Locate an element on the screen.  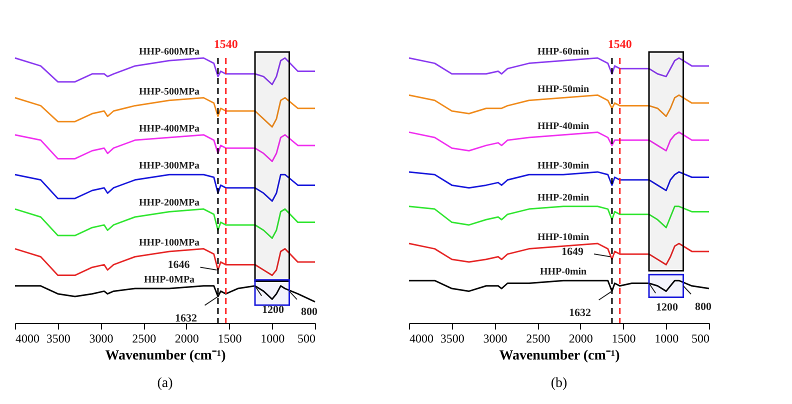
annotation: 1646 is located at coordinates (179, 265).